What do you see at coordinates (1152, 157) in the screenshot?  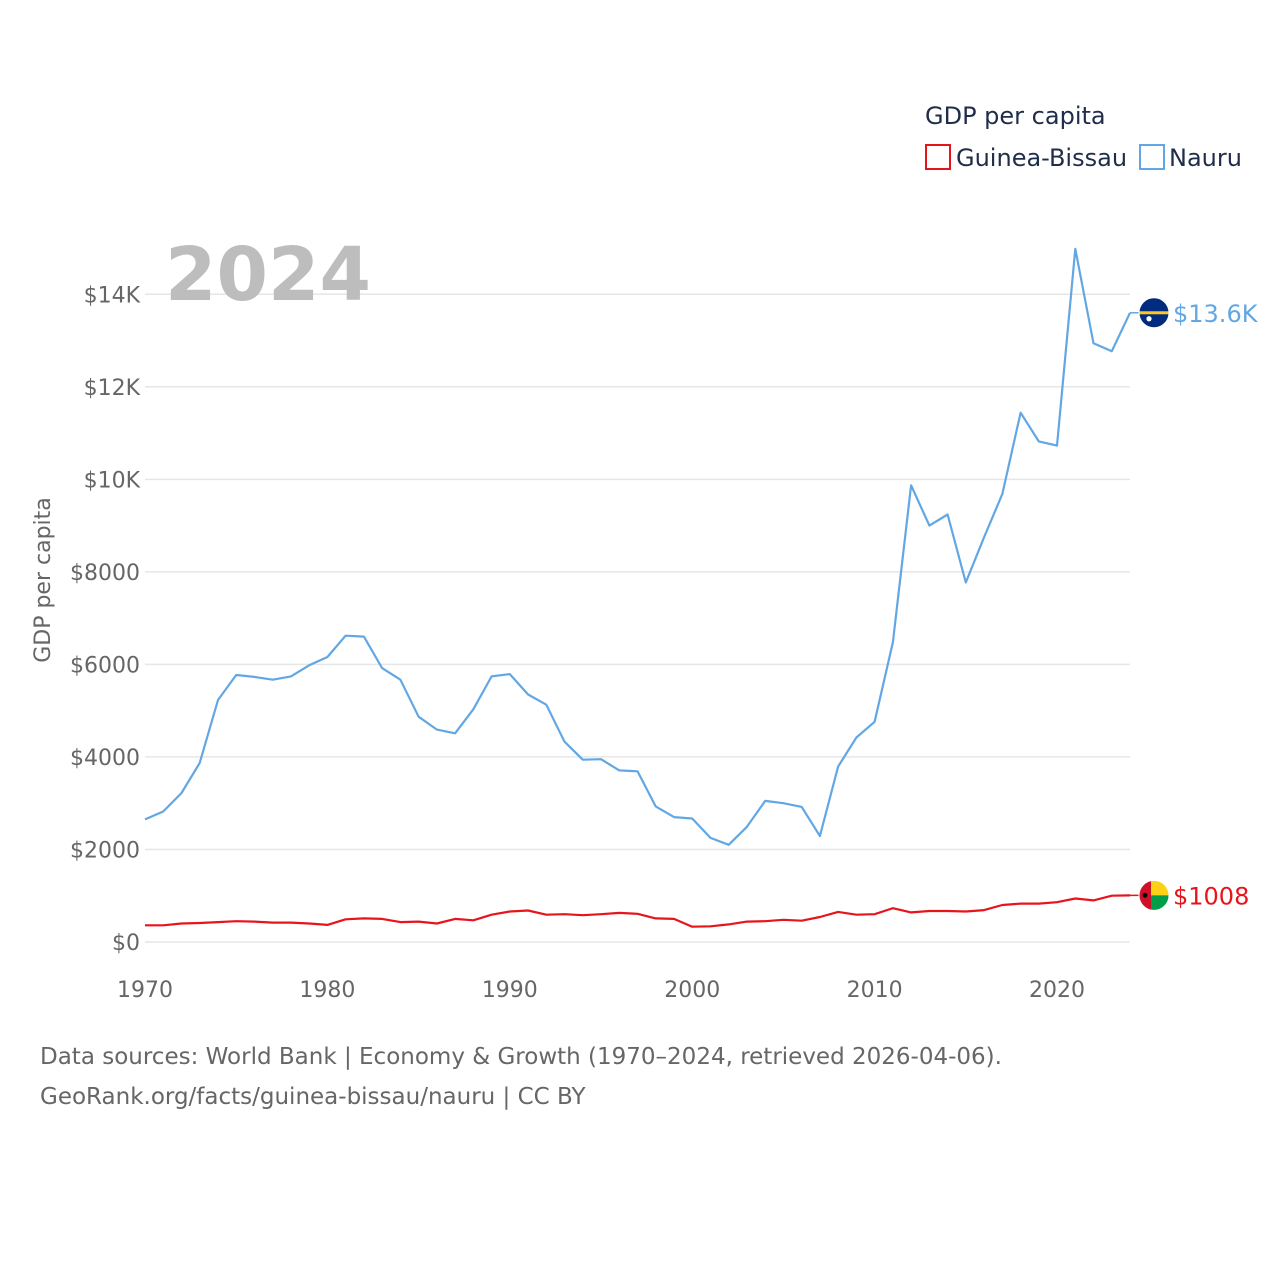 I see `legend-swatch-nauru` at bounding box center [1152, 157].